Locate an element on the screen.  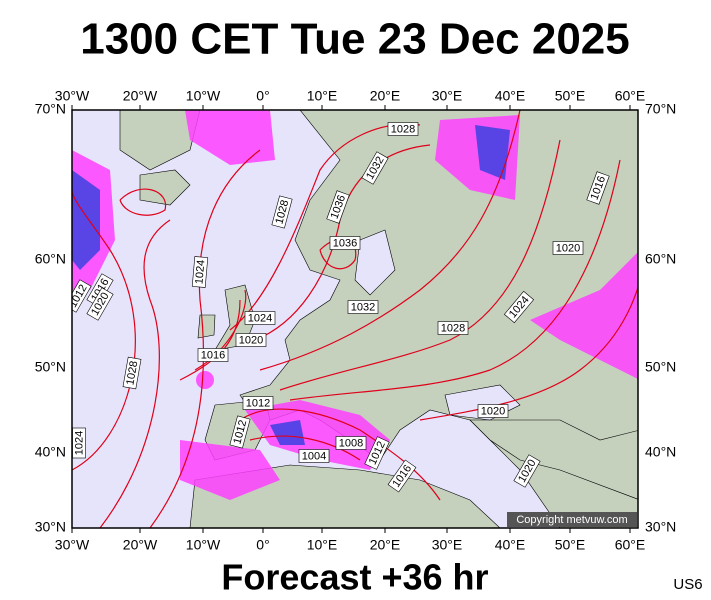
isobar-label: 1004 is located at coordinates (314, 456).